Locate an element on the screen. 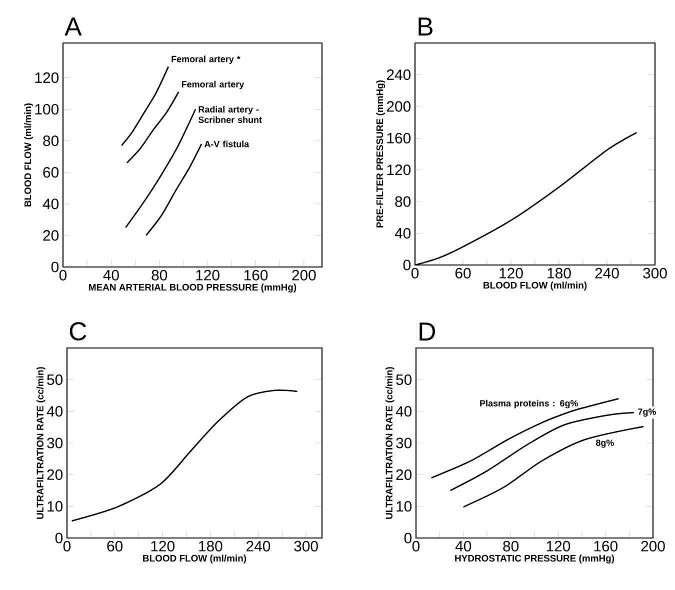 The width and height of the screenshot is (675, 590). y-tick-label: 100 is located at coordinates (47, 109).